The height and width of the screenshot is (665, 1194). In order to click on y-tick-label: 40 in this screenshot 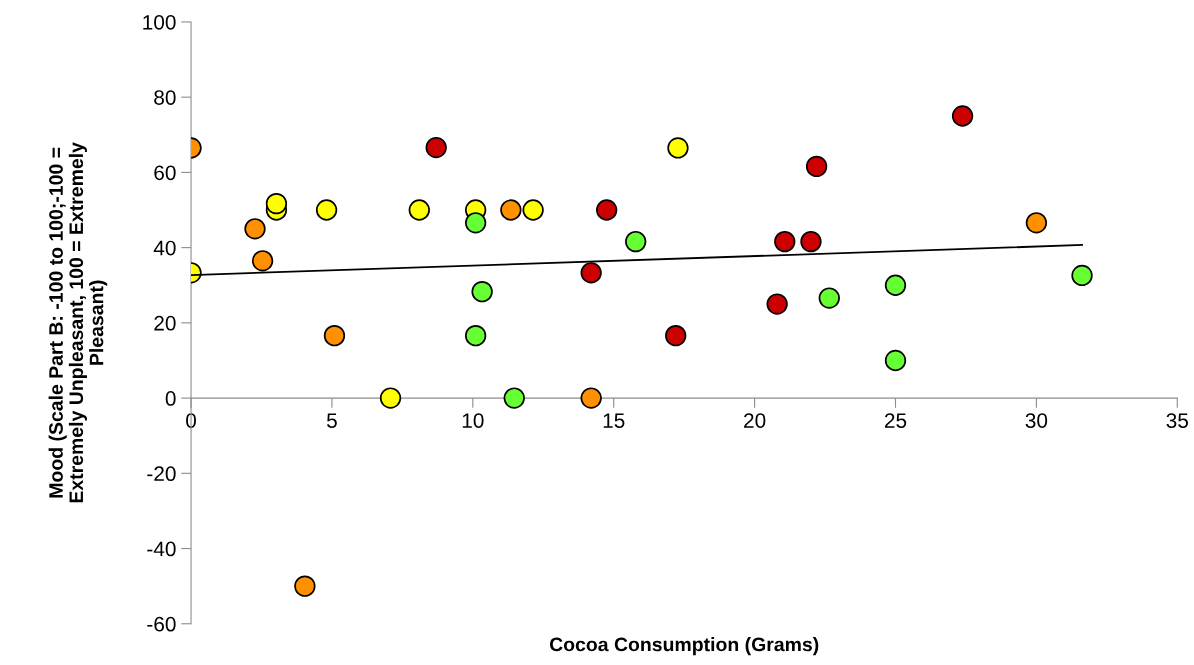, I will do `click(164, 248)`.